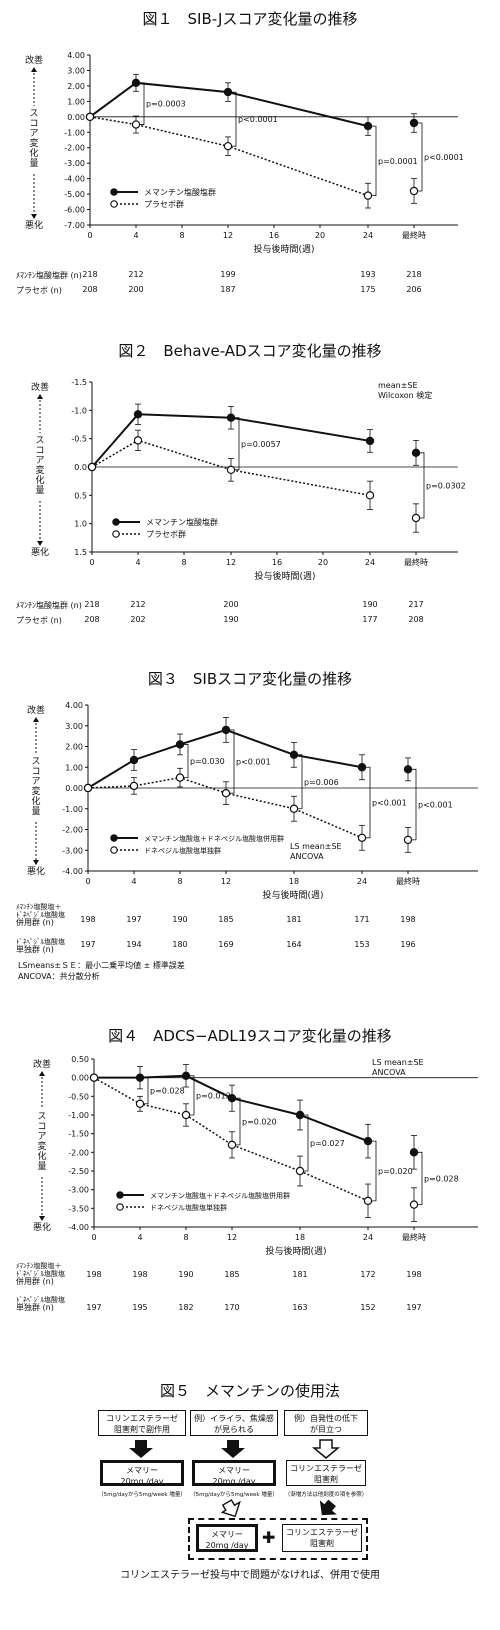 The height and width of the screenshot is (1630, 500). Describe the element at coordinates (214, 838) in the screenshot. I see `legend-label-1: メマンチン塩酸塩＋ドネペジル塩酸塩併用群` at that location.